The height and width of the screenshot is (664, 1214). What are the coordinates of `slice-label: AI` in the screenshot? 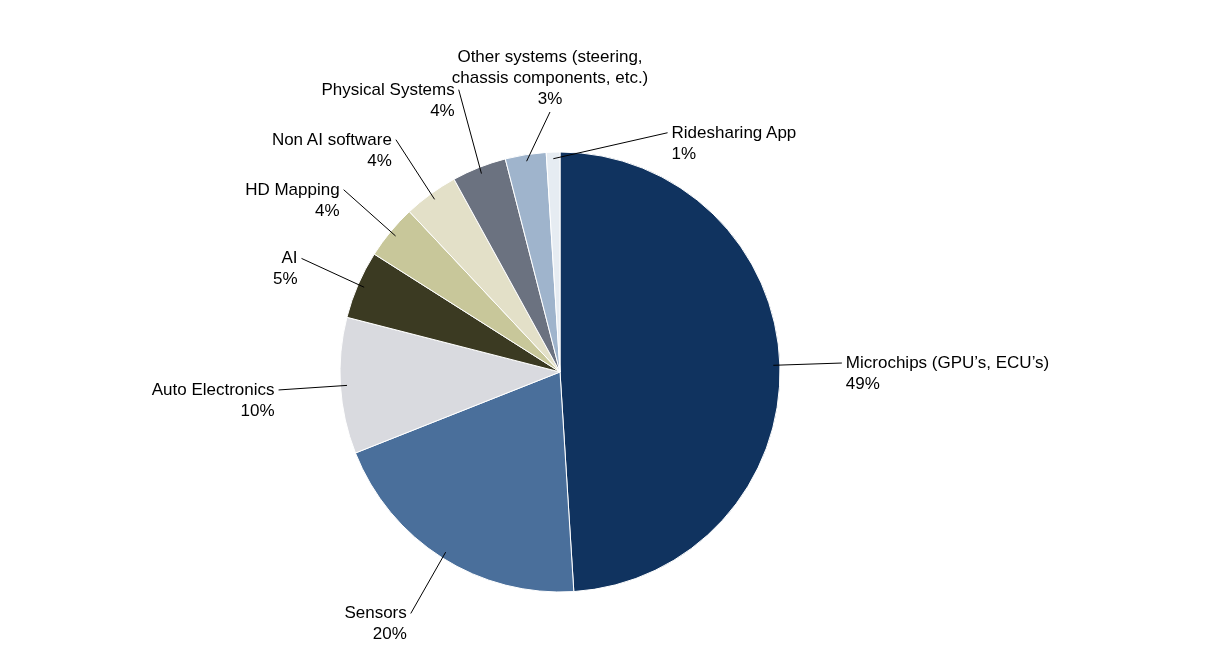 It's located at (289, 258).